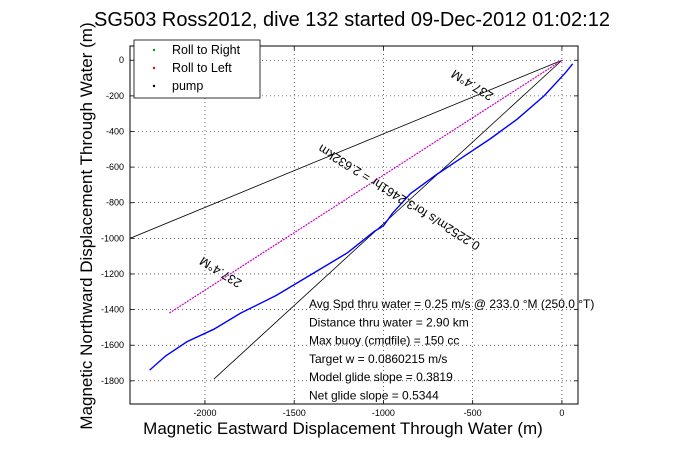  I want to click on legend: Roll to Right Roll to Left pump, so click(197, 69).